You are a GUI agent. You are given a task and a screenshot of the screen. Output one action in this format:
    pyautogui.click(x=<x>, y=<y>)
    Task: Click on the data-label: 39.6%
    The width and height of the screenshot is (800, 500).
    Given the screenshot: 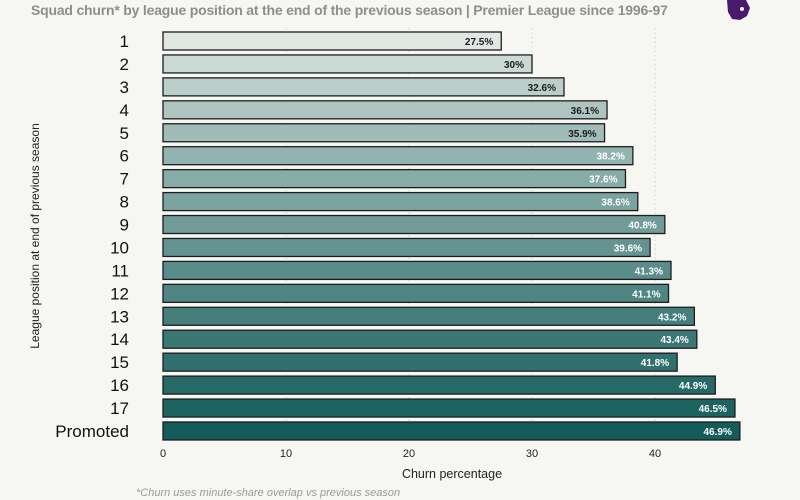 What is the action you would take?
    pyautogui.click(x=628, y=248)
    